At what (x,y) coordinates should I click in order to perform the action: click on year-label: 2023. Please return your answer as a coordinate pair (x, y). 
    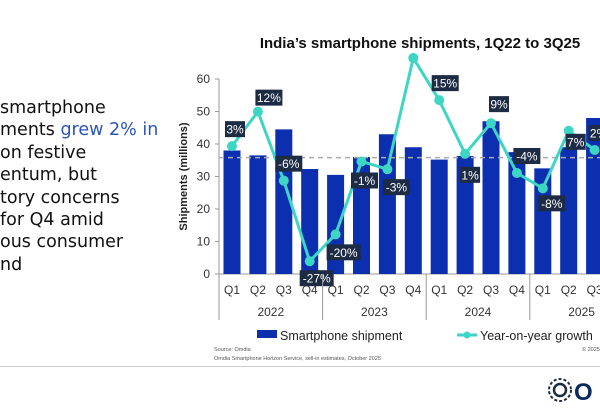
    Looking at the image, I should click on (374, 312).